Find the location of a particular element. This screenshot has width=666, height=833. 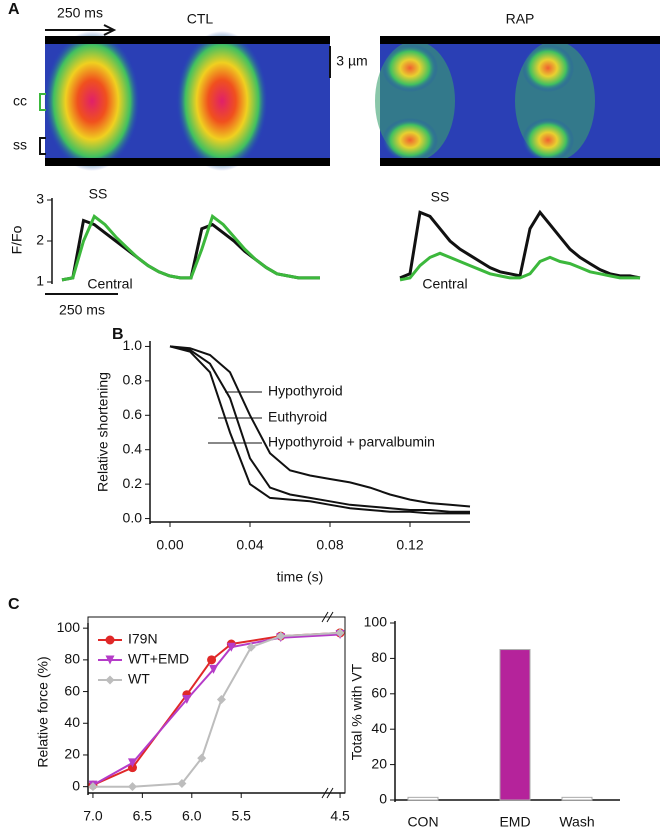

panel-label: A is located at coordinates (14, 9).